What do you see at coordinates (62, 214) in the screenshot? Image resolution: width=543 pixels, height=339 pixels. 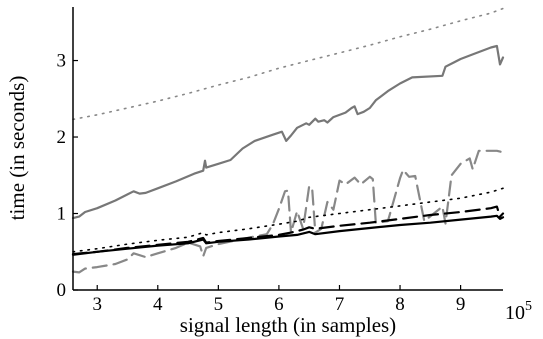 I see `y-tick-label: 1` at bounding box center [62, 214].